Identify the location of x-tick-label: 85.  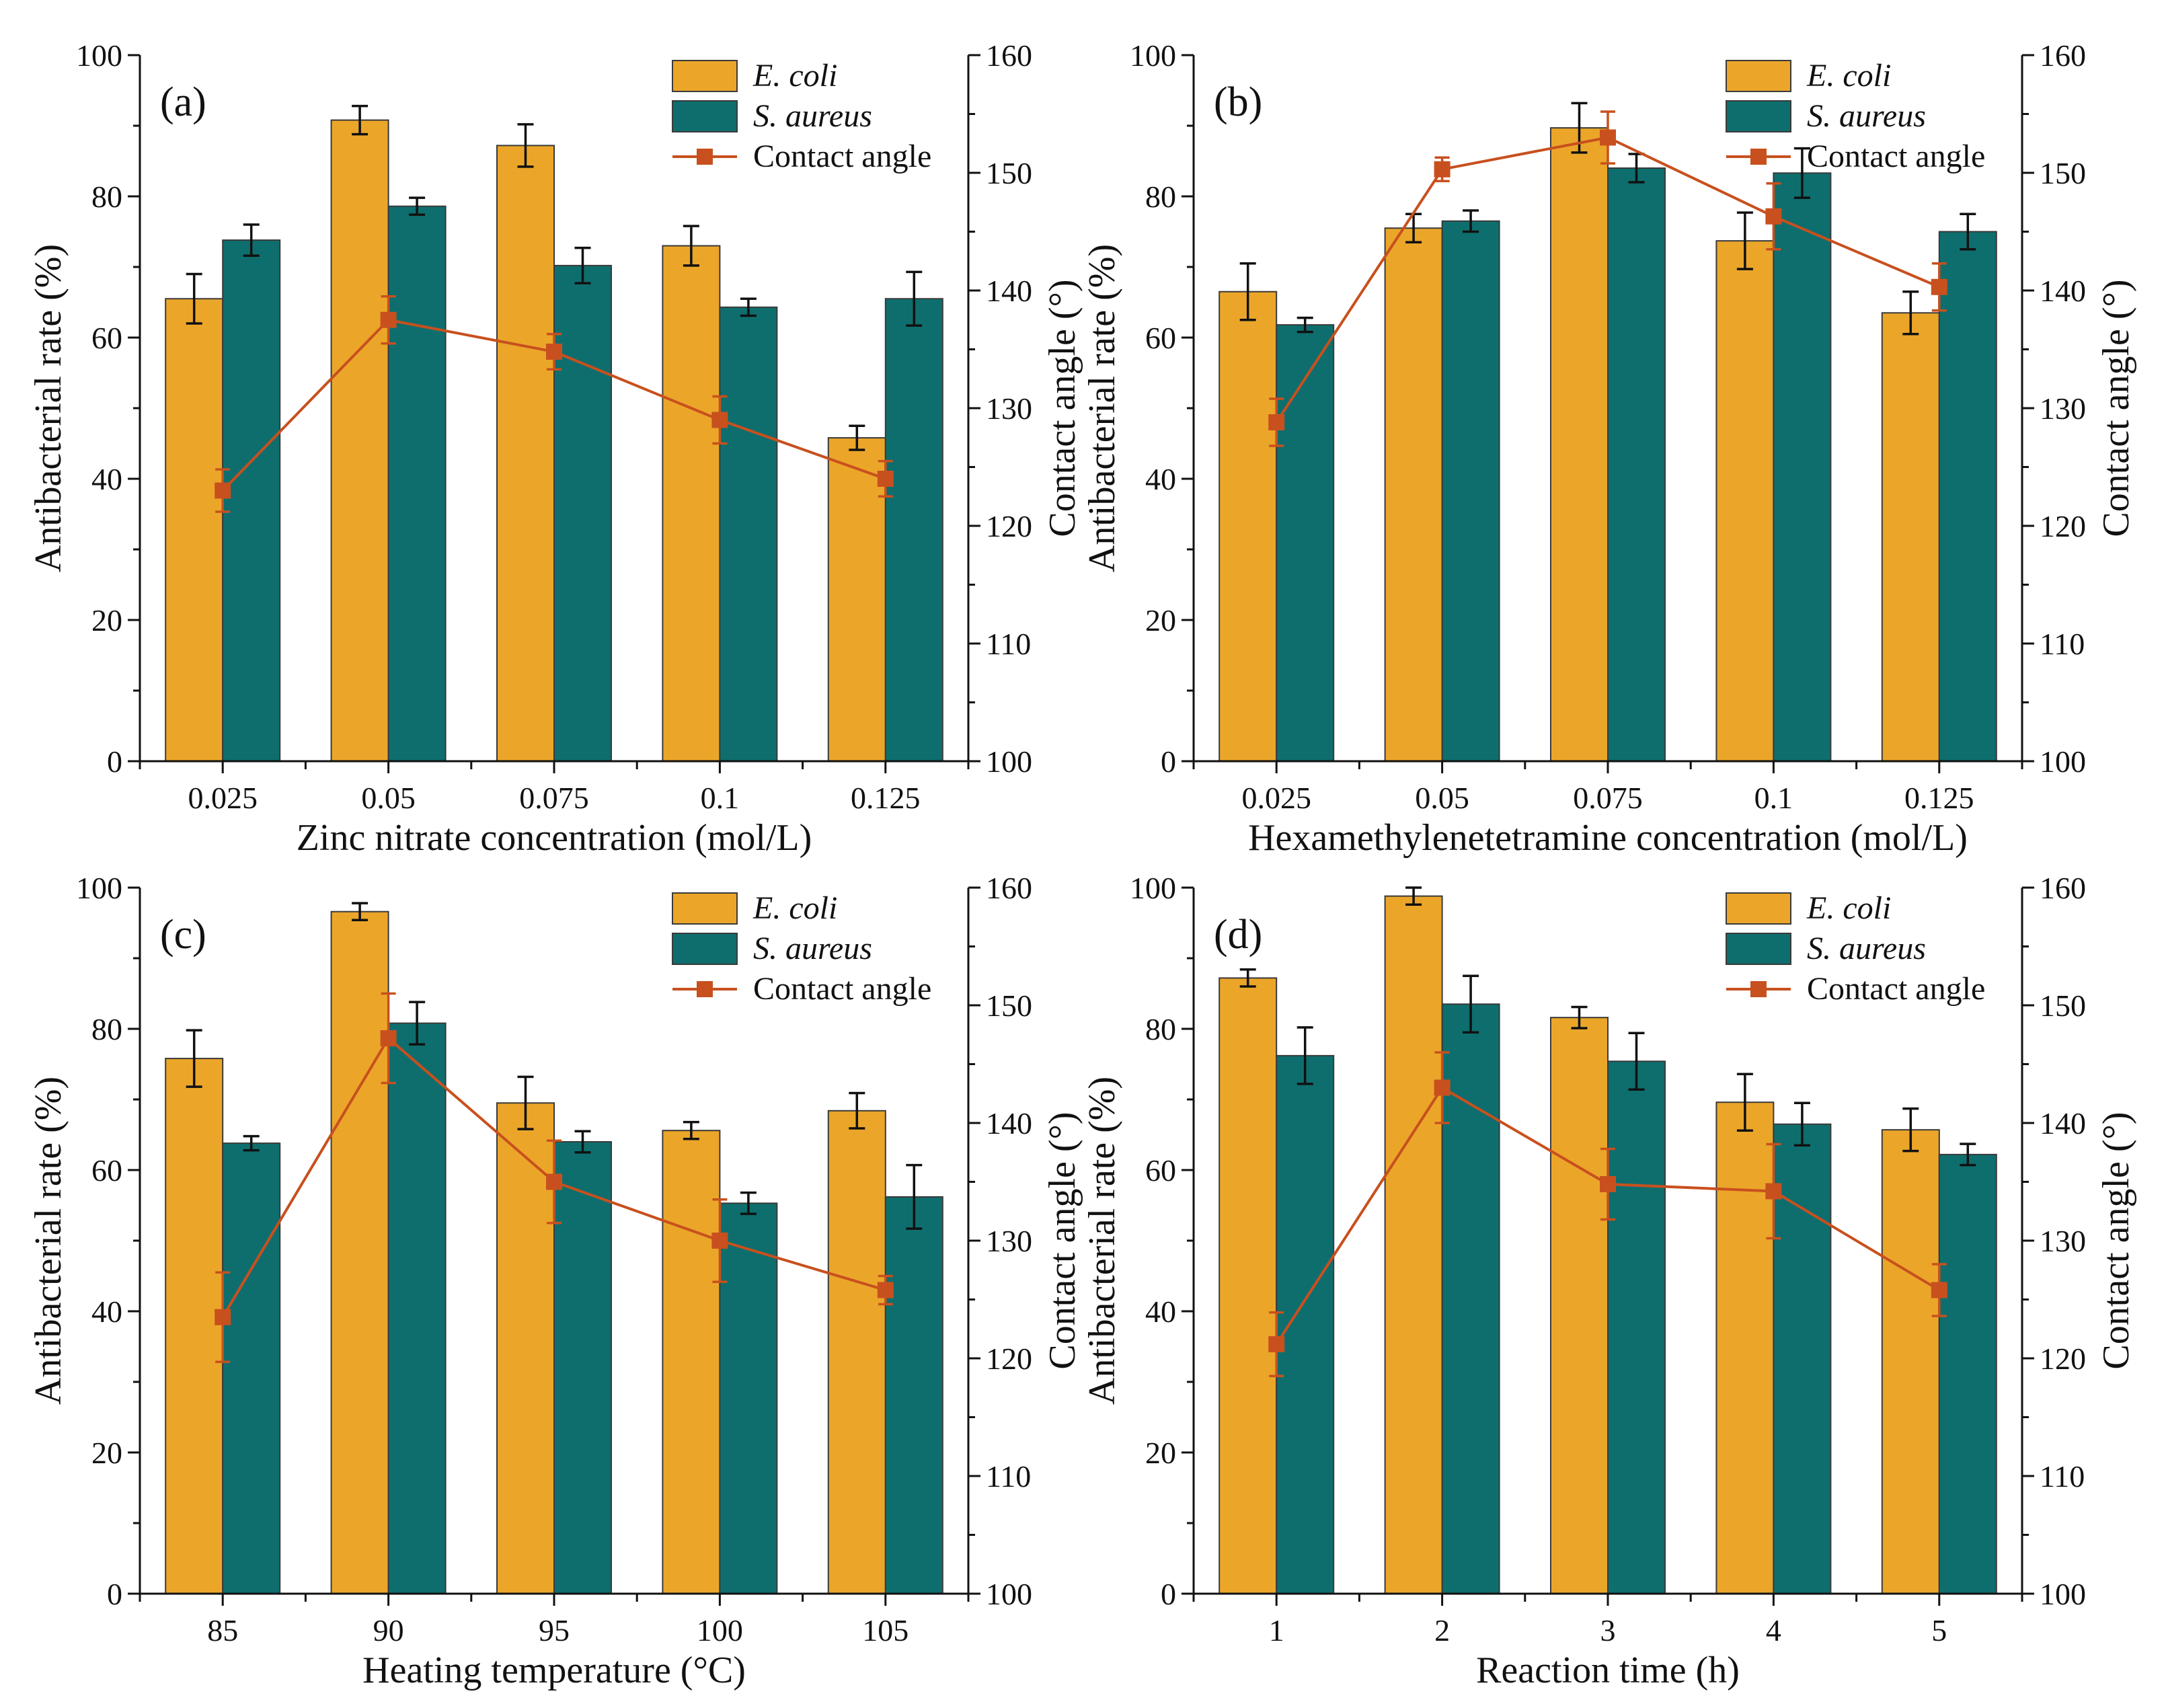
(222, 1630).